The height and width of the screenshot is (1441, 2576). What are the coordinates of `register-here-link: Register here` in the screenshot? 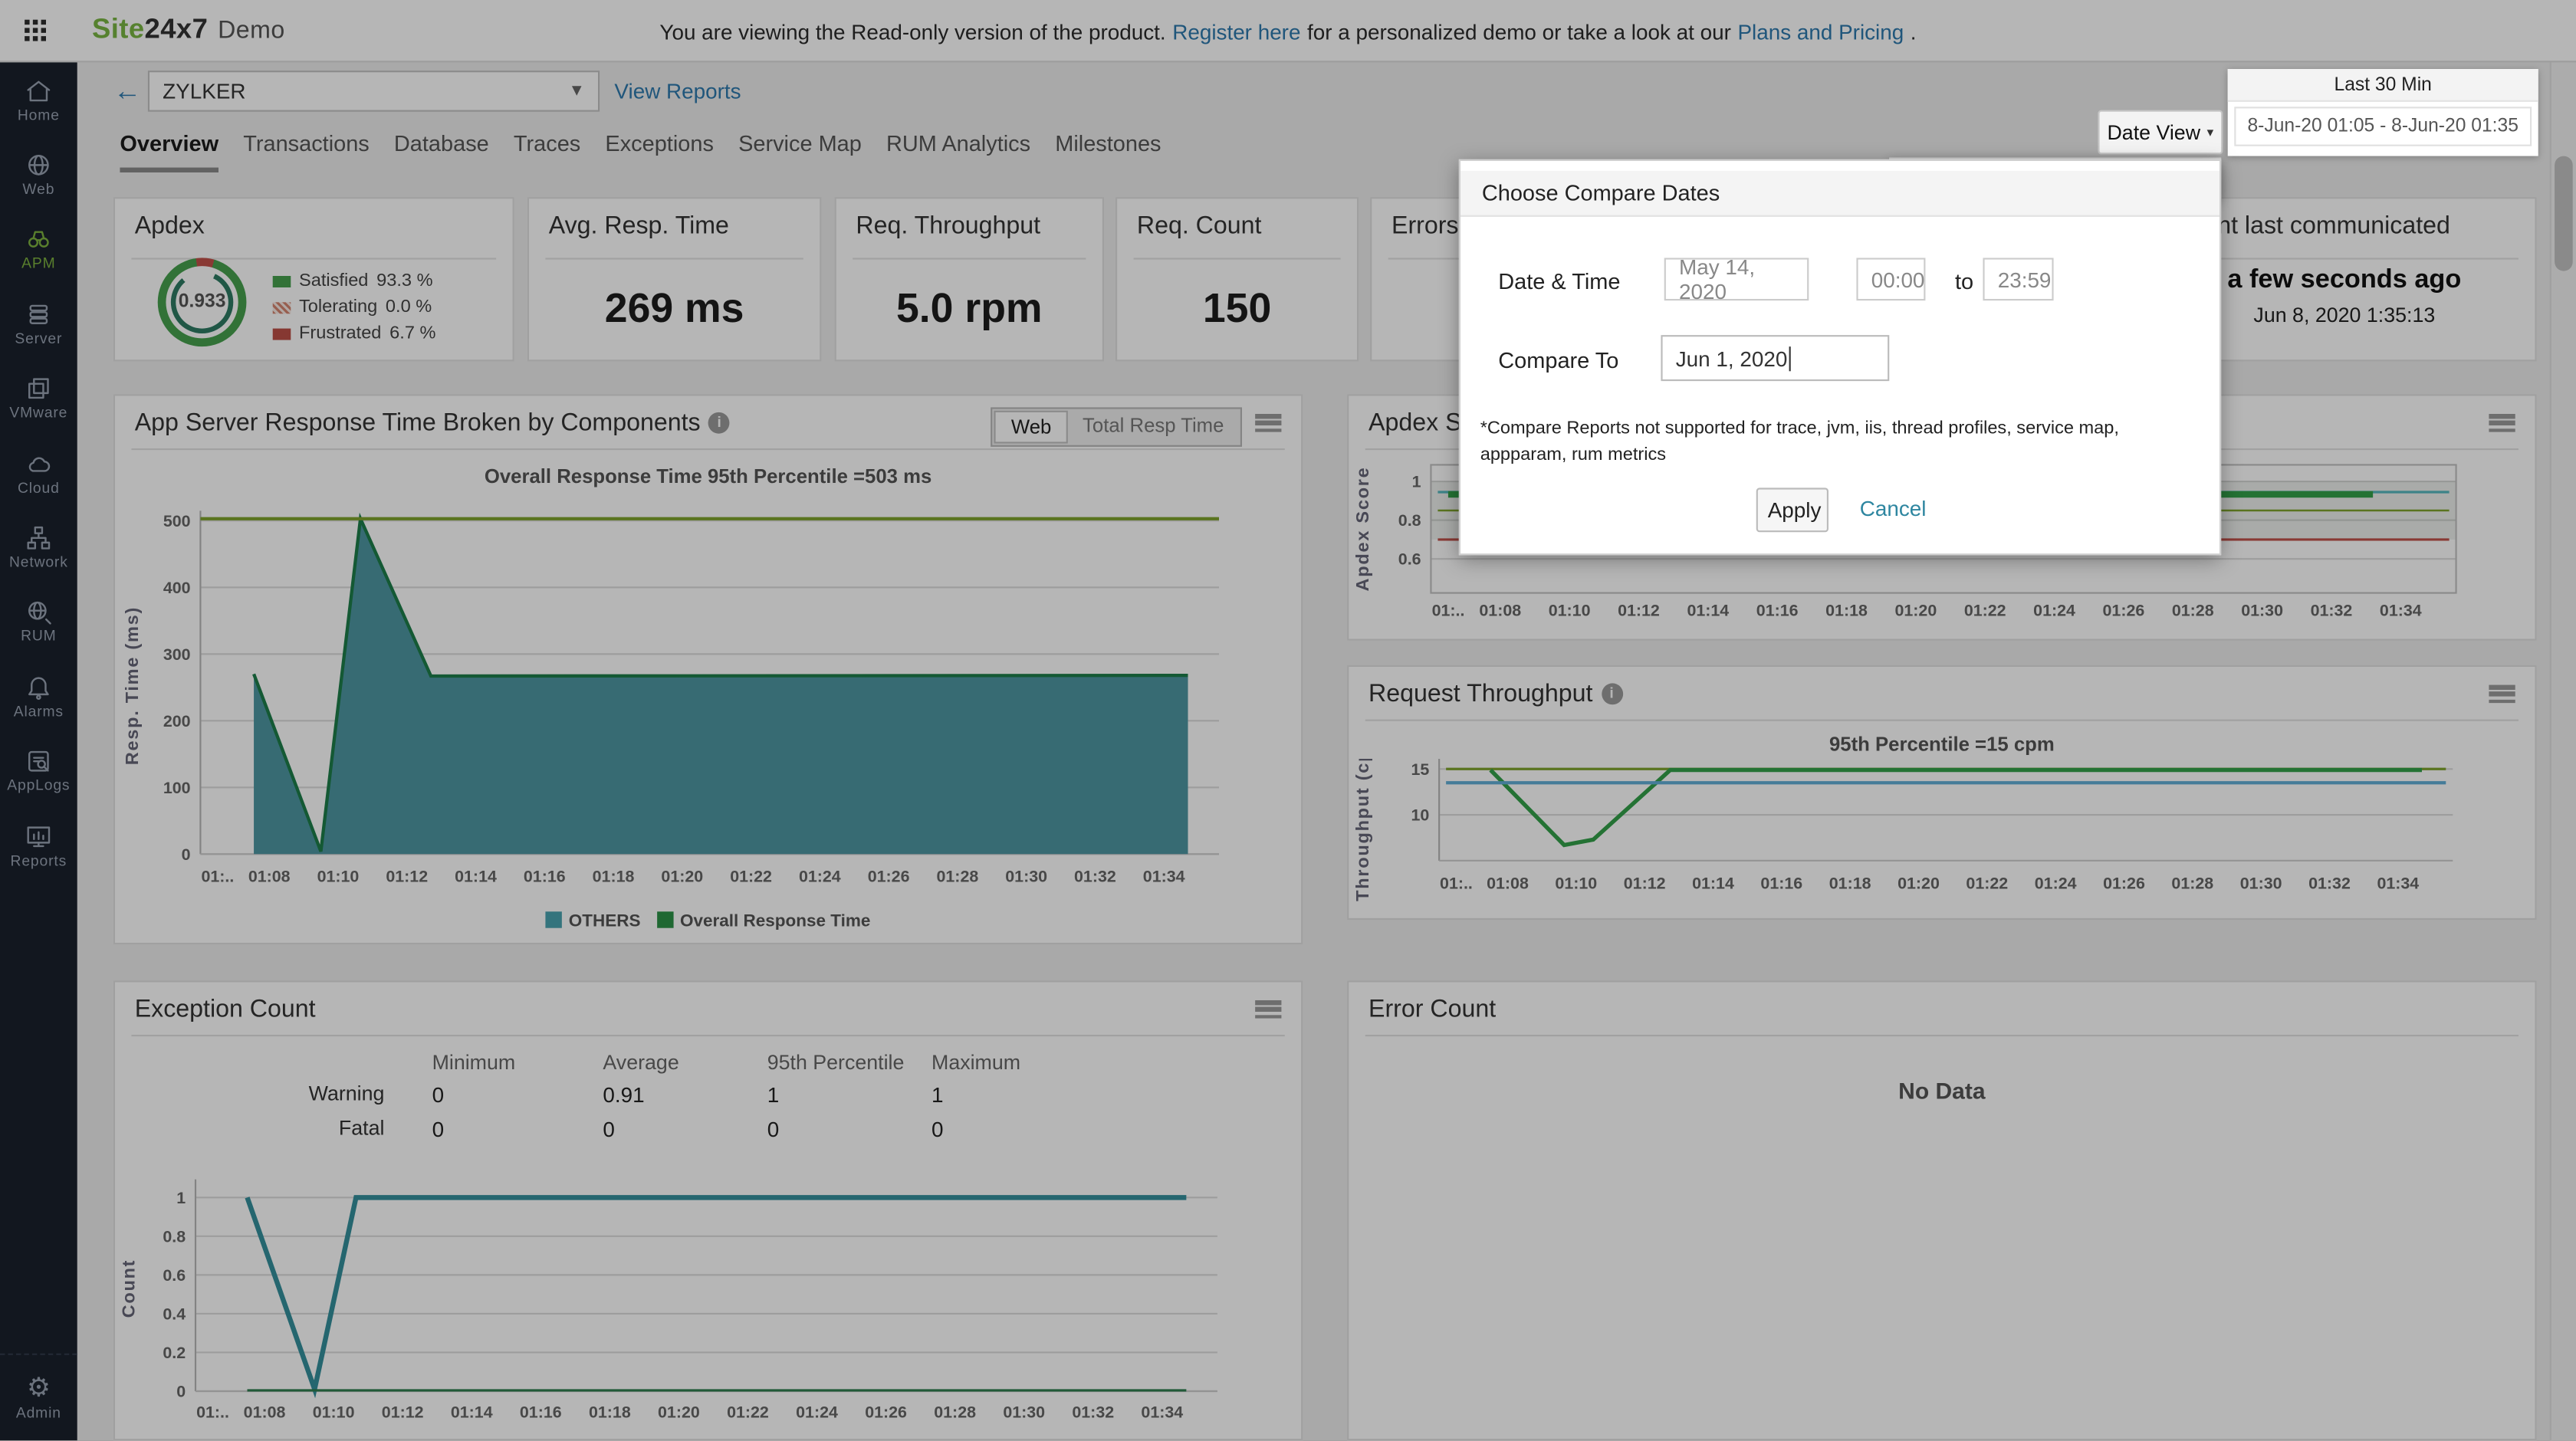 It's located at (1236, 31).